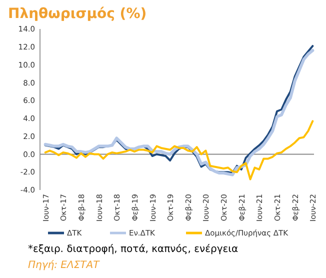 The height and width of the screenshot is (278, 326). Describe the element at coordinates (133, 249) in the screenshot. I see `text: *εξαιρ. διατροφή, ποτά, καπνός, ενέργεια` at that location.